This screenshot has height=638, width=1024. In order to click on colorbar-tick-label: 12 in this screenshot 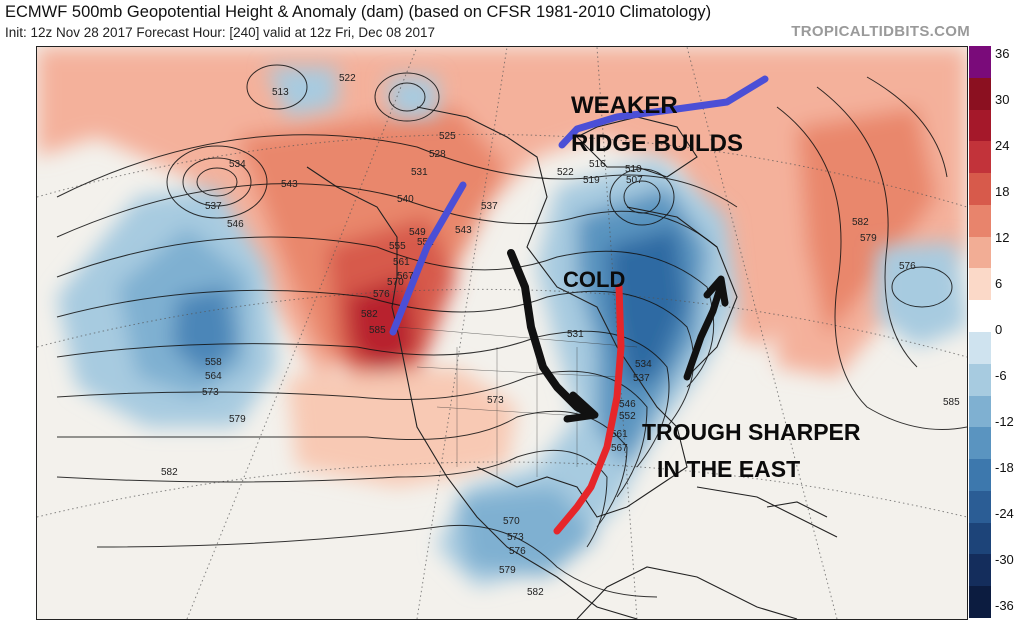, I will do `click(1002, 237)`.